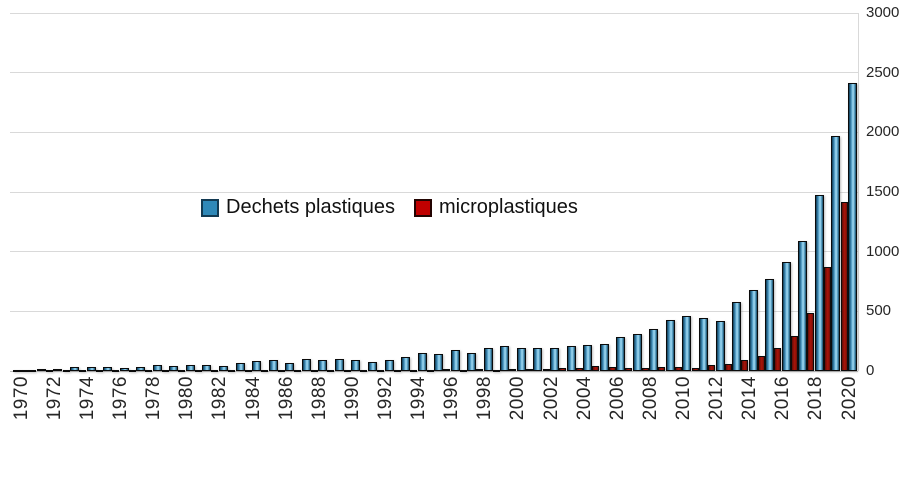 Image resolution: width=903 pixels, height=485 pixels. What do you see at coordinates (154, 398) in the screenshot?
I see `x-tick-label: 1978` at bounding box center [154, 398].